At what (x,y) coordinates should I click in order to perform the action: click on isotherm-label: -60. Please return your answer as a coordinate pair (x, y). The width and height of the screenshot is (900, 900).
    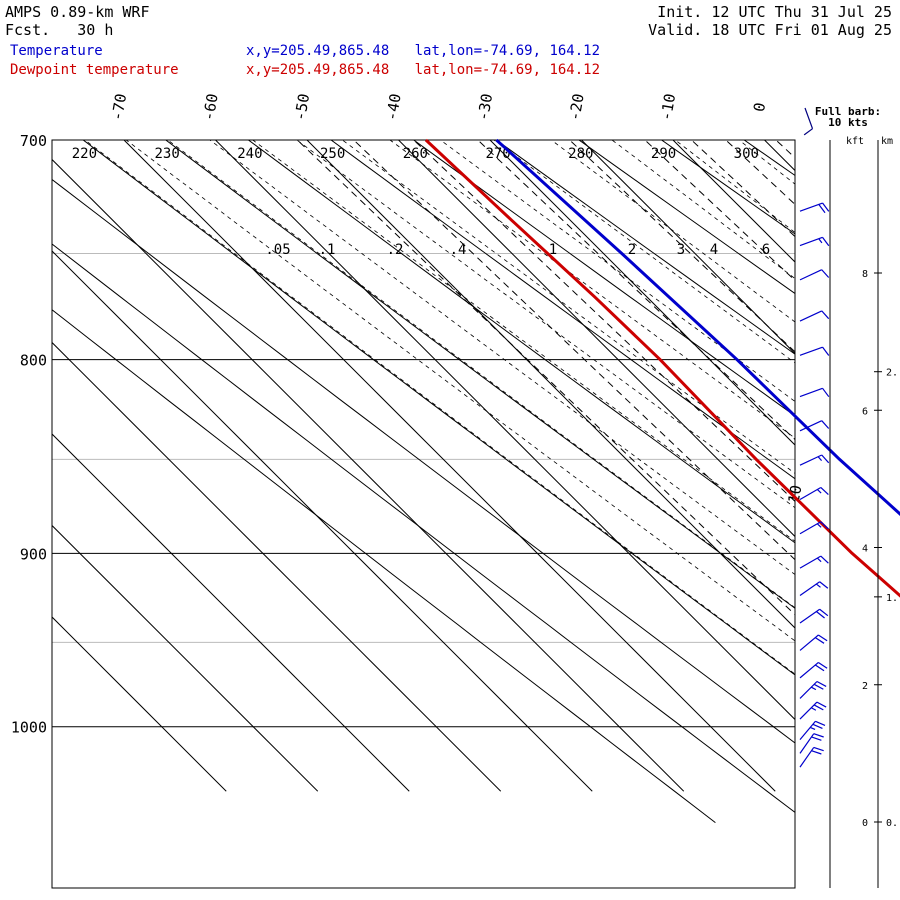
    Looking at the image, I should click on (210, 107).